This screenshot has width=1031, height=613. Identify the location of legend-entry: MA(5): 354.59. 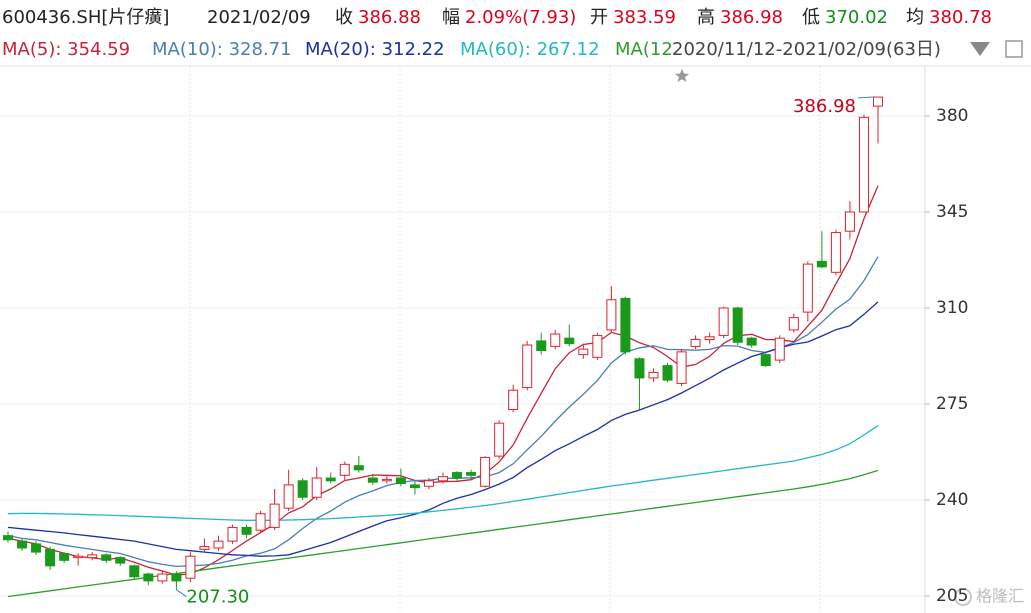
(66, 49).